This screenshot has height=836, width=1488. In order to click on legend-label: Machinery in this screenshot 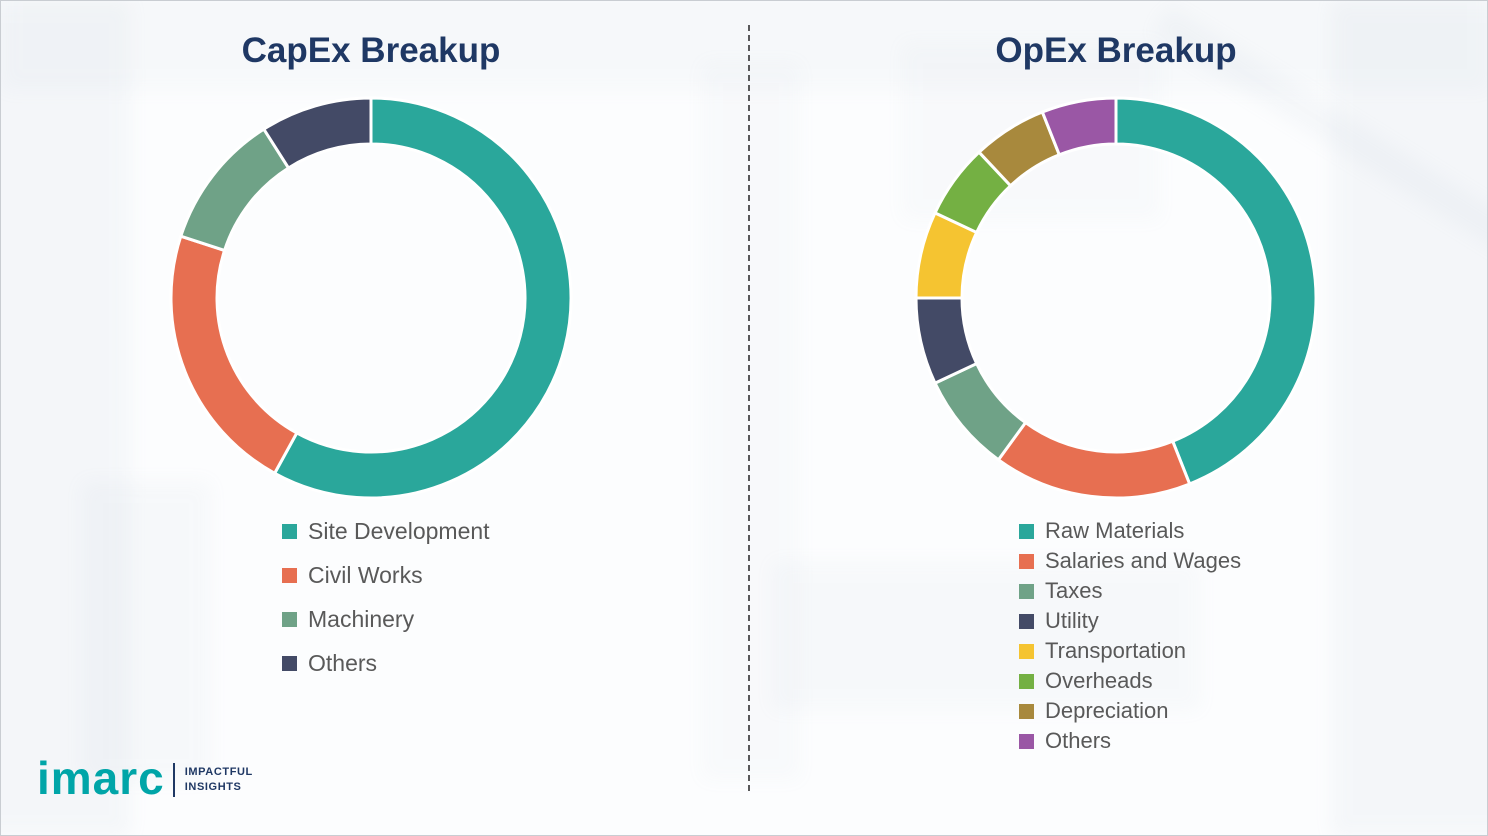, I will do `click(361, 618)`.